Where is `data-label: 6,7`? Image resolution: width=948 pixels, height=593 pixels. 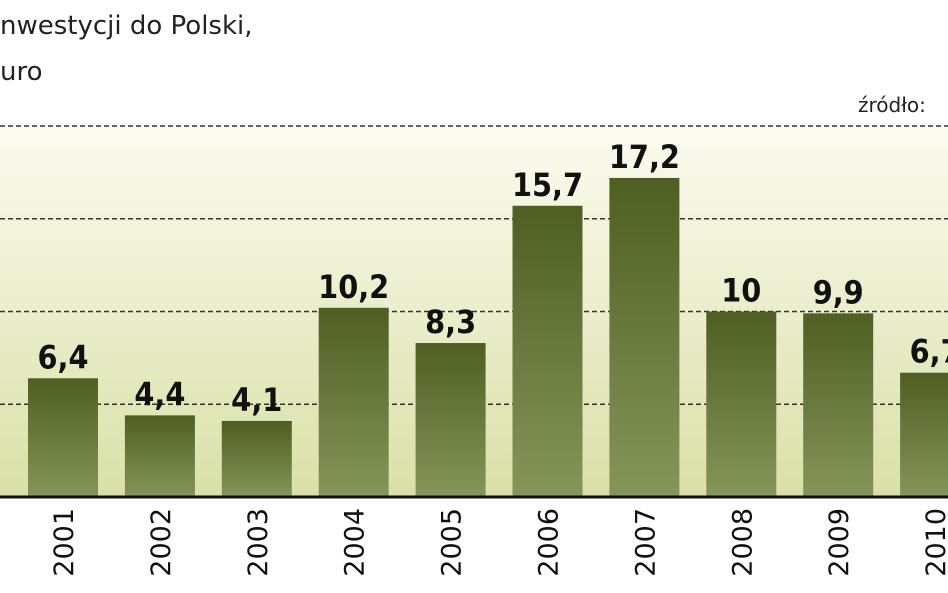 data-label: 6,7 is located at coordinates (929, 352).